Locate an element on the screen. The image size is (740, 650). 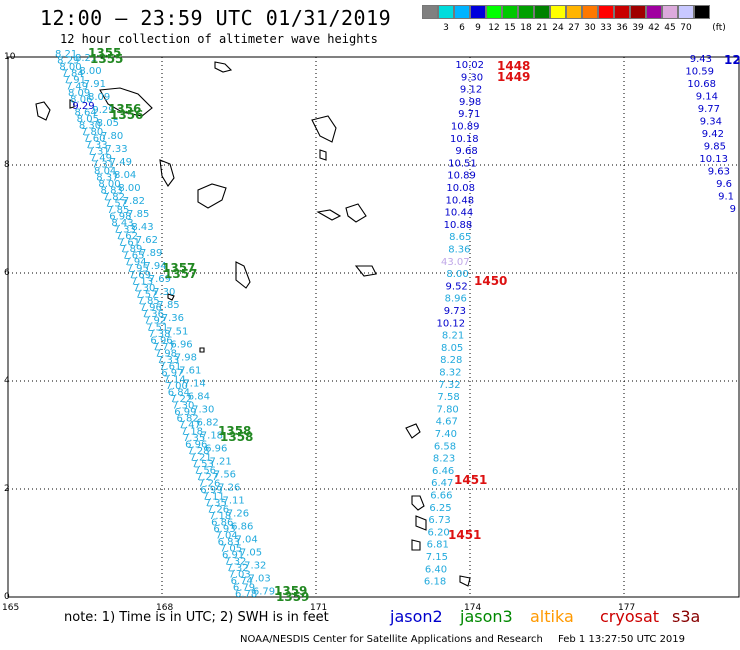
satellite-cryosat: cryosat is located at coordinates (630, 616).